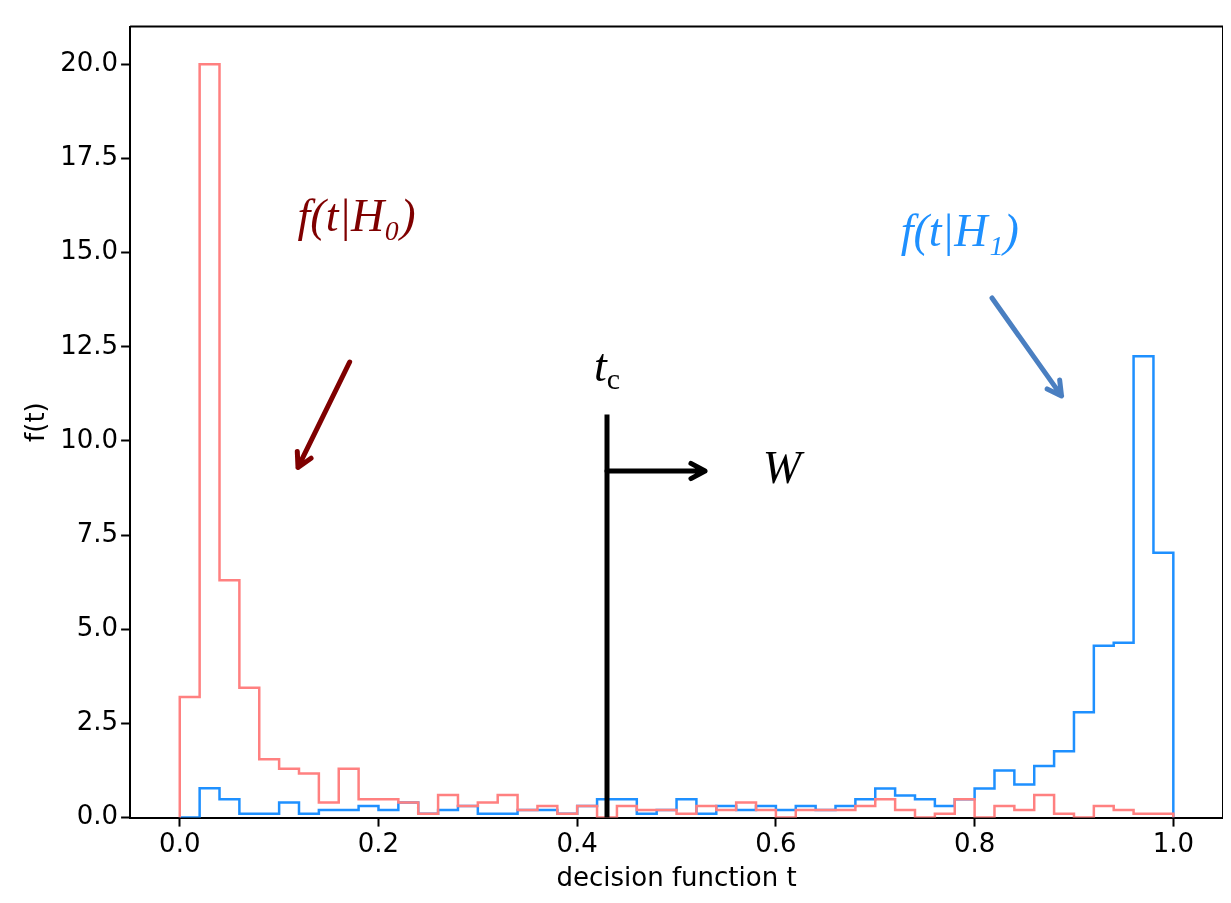 This screenshot has width=1231, height=903. I want to click on y-tick-label: 15.0, so click(89, 250).